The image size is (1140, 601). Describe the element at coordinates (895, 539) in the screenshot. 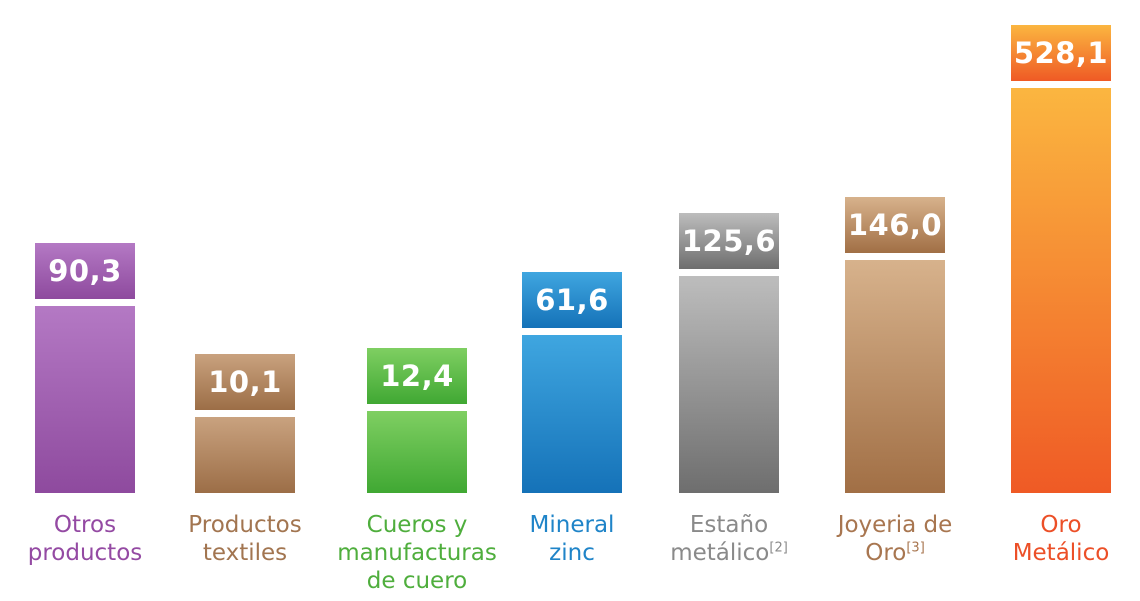

I see `category-label: Joyeria de Oro[3]` at that location.